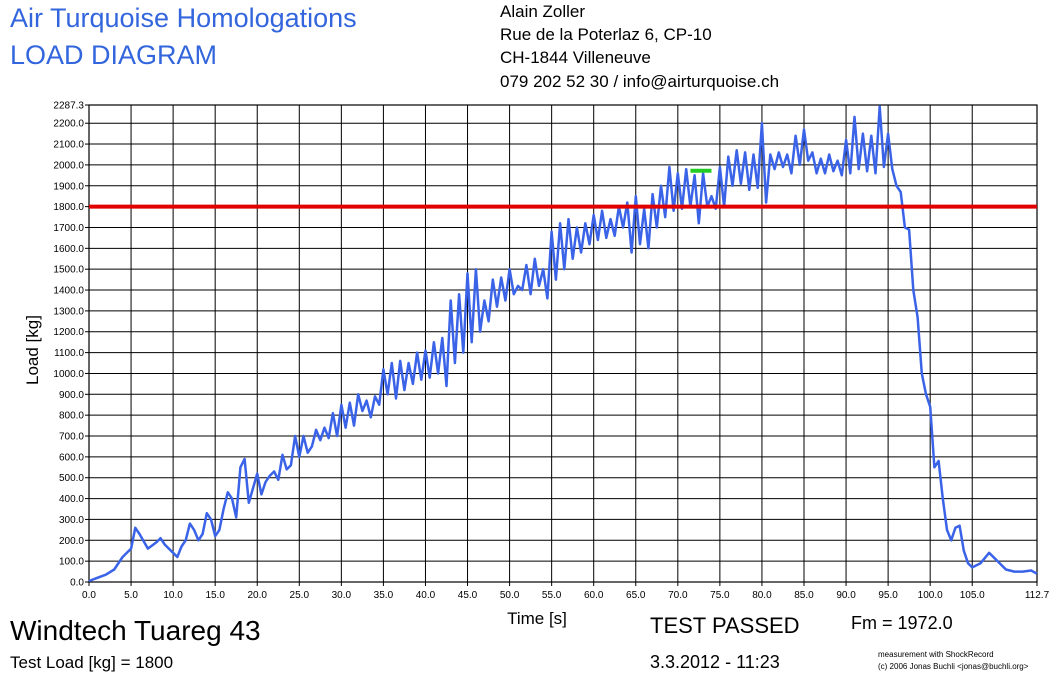 This screenshot has height=674, width=1054. Describe the element at coordinates (68, 186) in the screenshot. I see `y-tick-label: 1900.0` at that location.